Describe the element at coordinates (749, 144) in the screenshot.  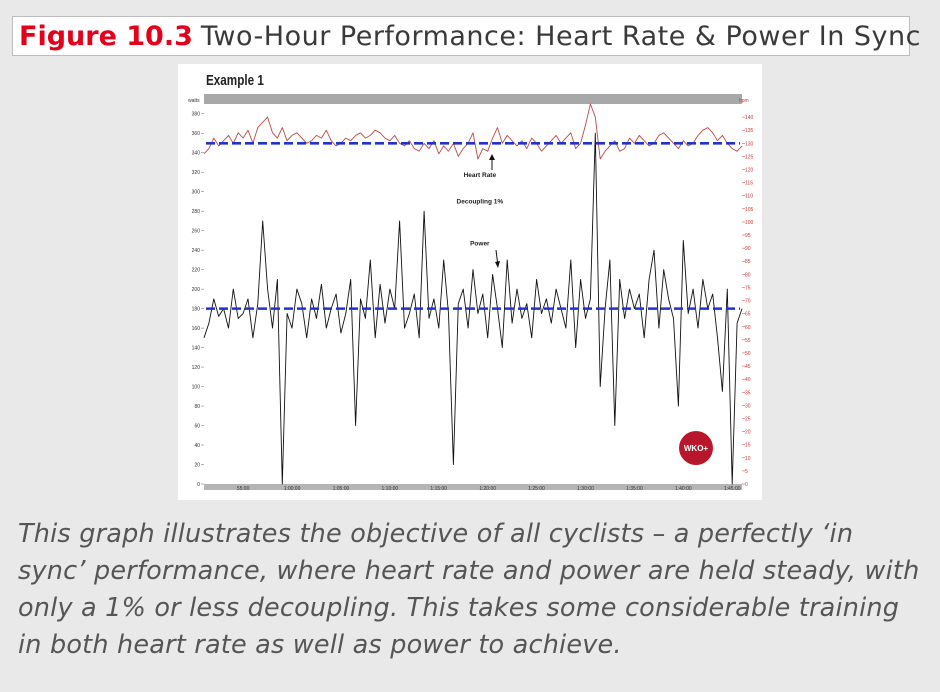
I see `y-right-tick-label: 130` at that location.